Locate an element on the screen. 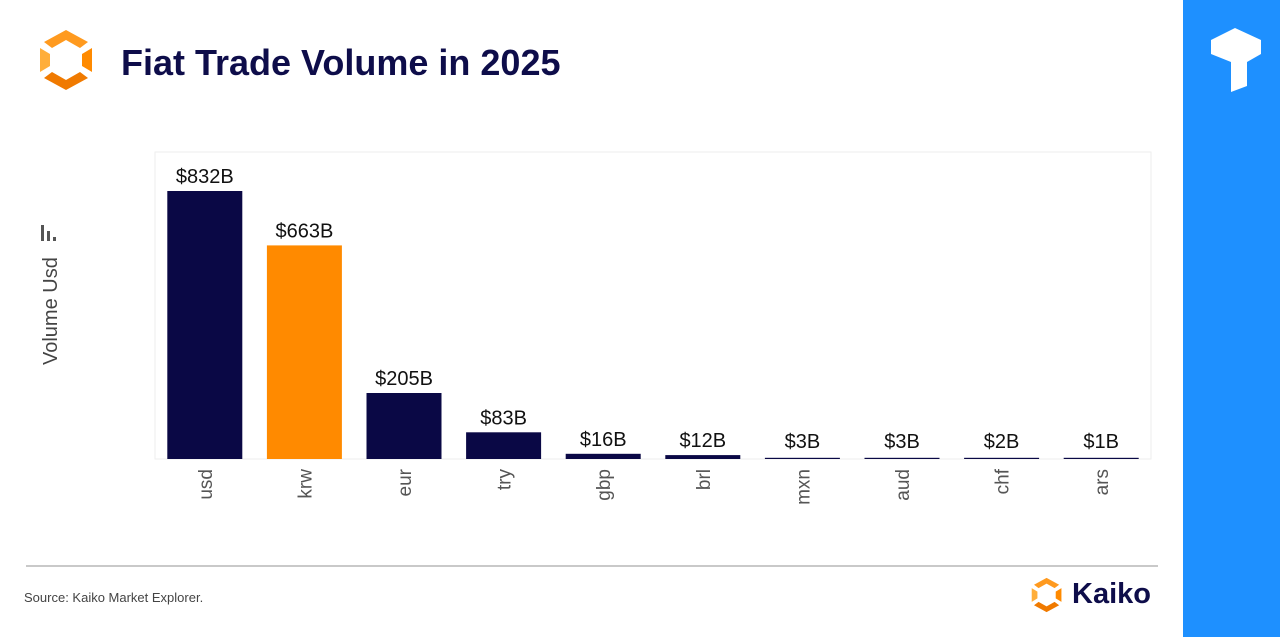 The height and width of the screenshot is (637, 1280). bar-aud is located at coordinates (902, 458).